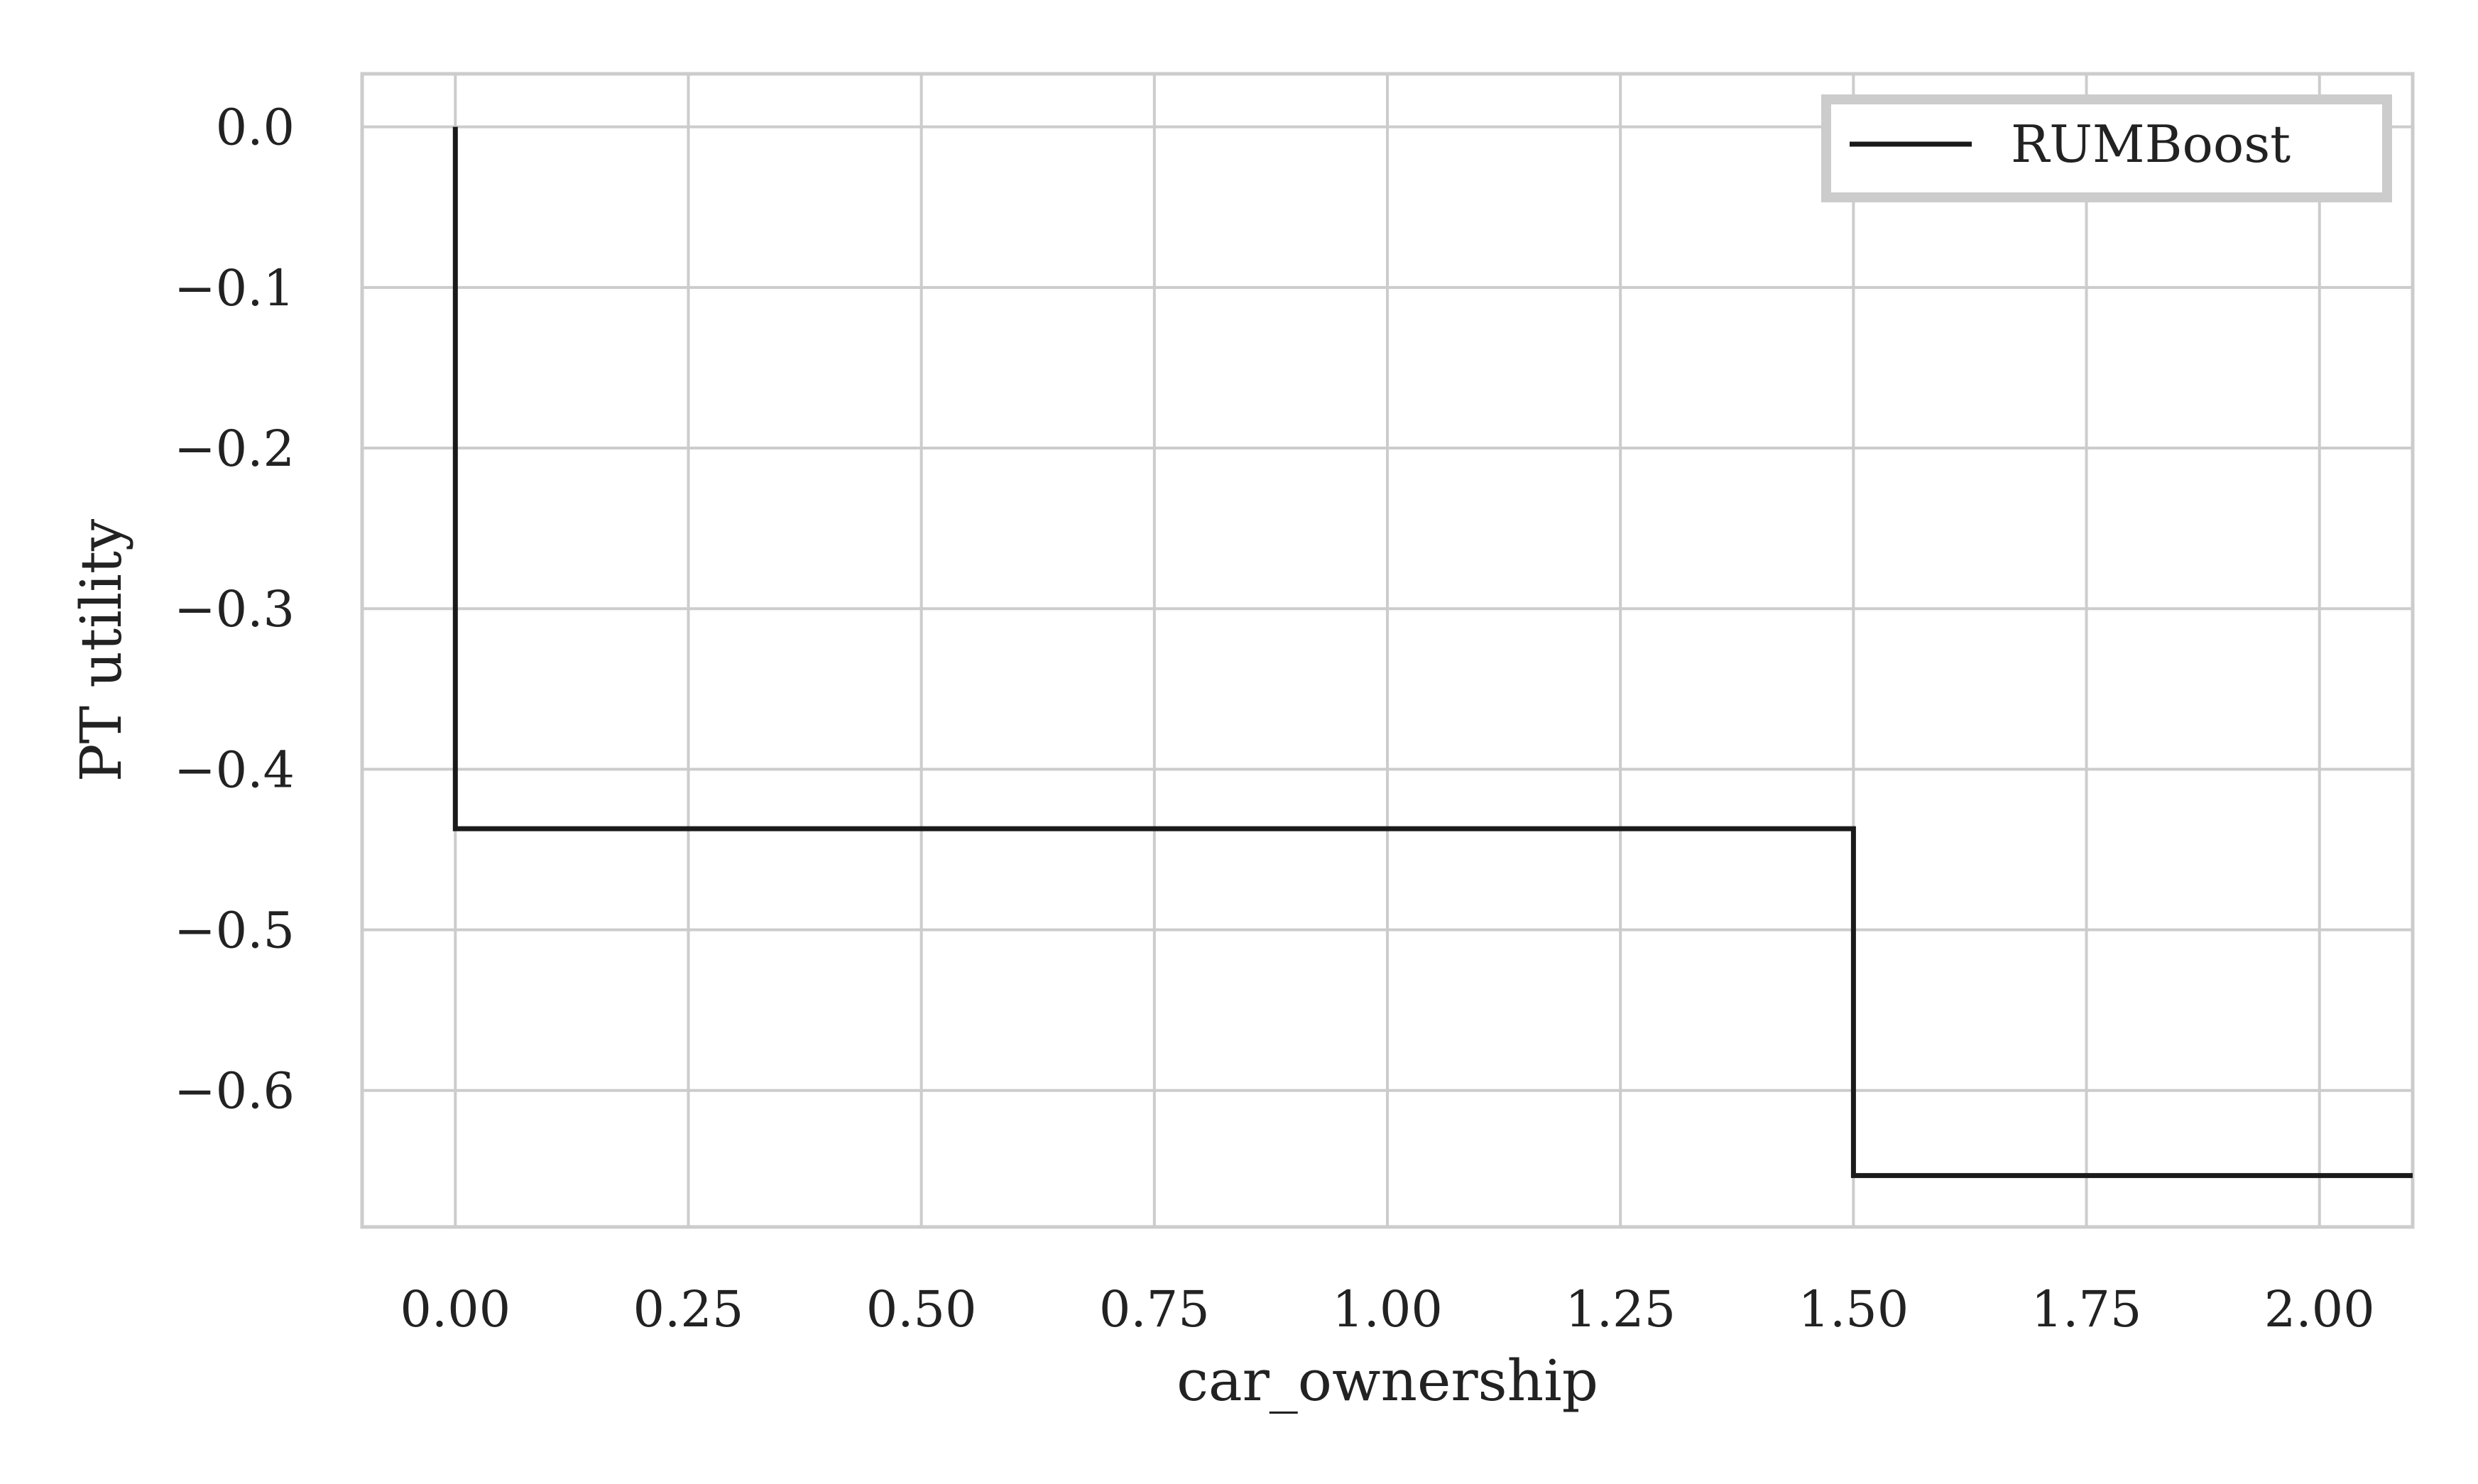 The image size is (2478, 1484). I want to click on x-tick-label: 1.25, so click(1621, 1309).